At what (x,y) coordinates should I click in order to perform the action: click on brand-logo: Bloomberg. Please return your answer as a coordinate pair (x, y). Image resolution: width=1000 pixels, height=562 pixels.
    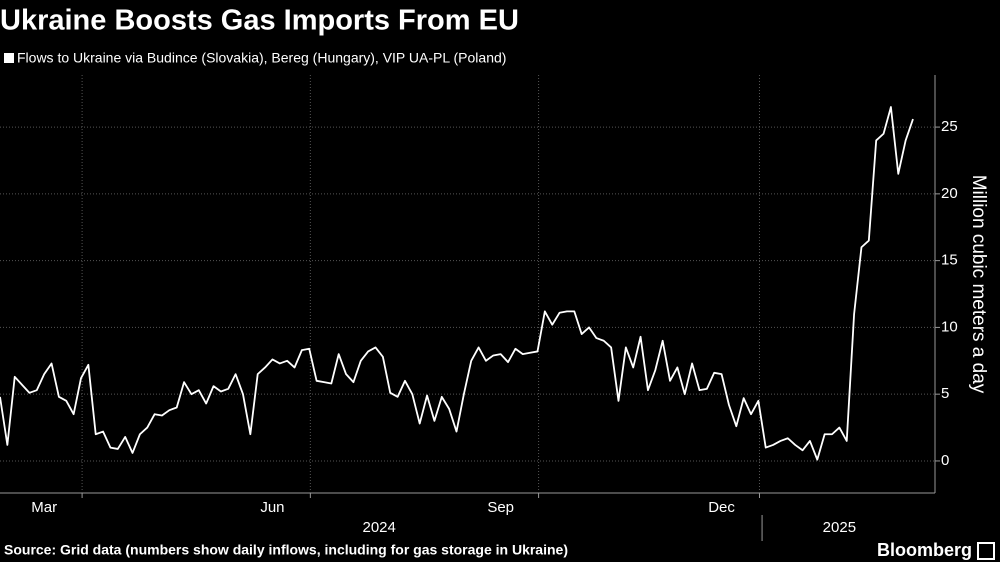
    Looking at the image, I should click on (924, 550).